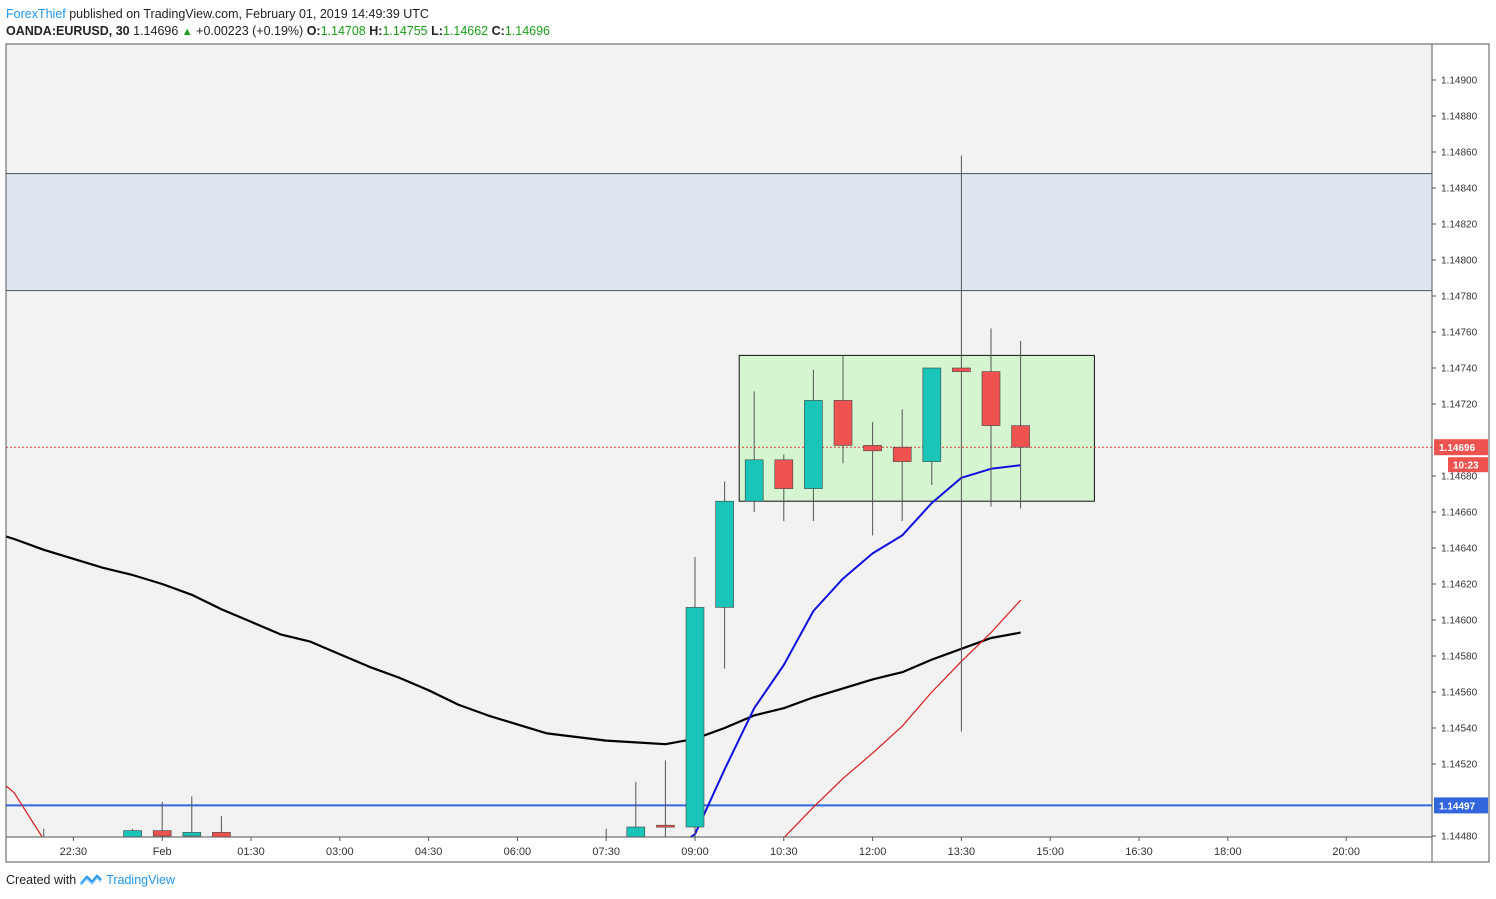 The width and height of the screenshot is (1496, 899). Describe the element at coordinates (1050, 852) in the screenshot. I see `time-tick-label: 15:00` at that location.